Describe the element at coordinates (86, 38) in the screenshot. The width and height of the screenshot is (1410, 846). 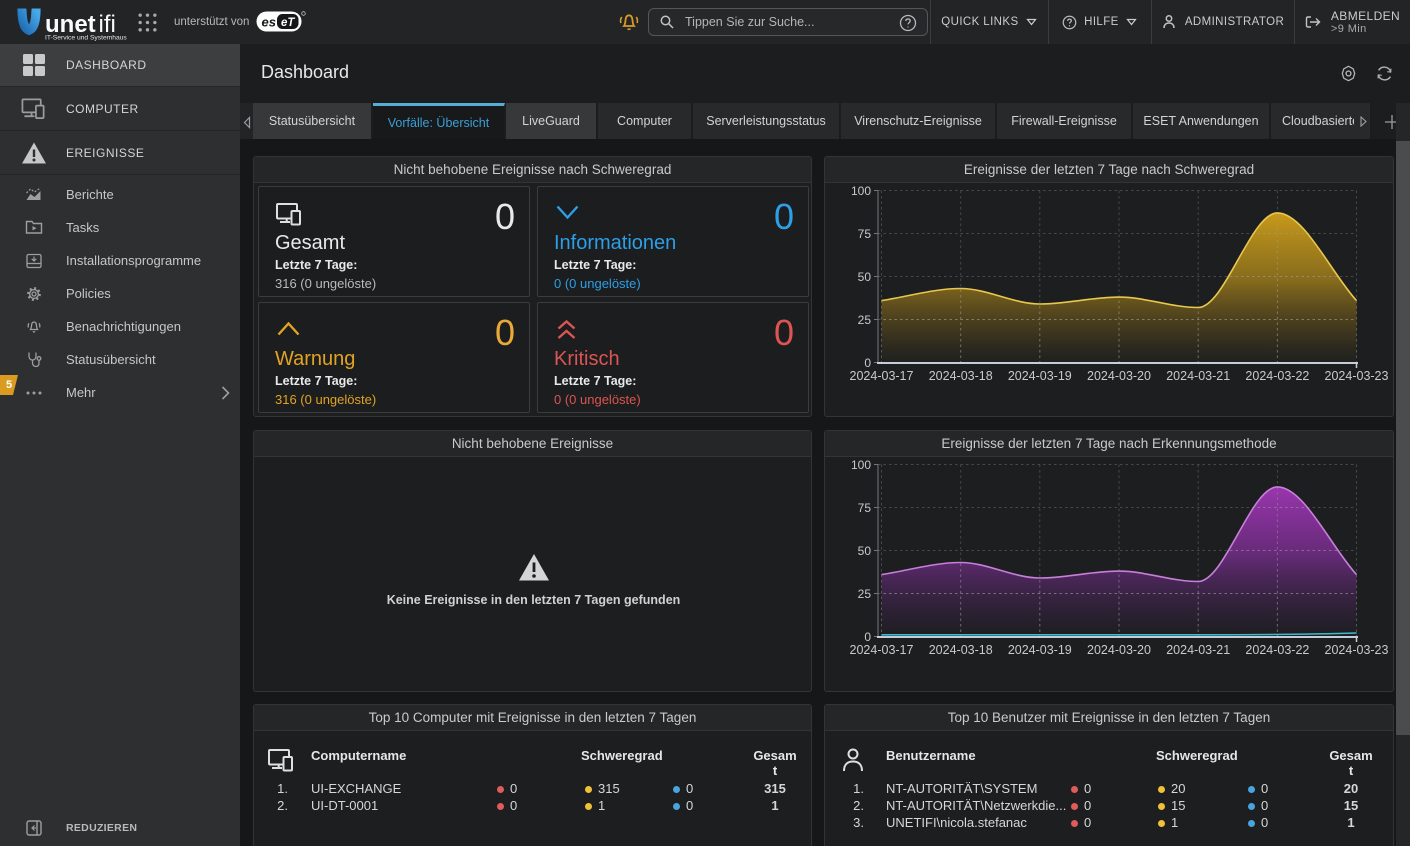
I see `svg-text: IT-Service und Systemhaus` at that location.